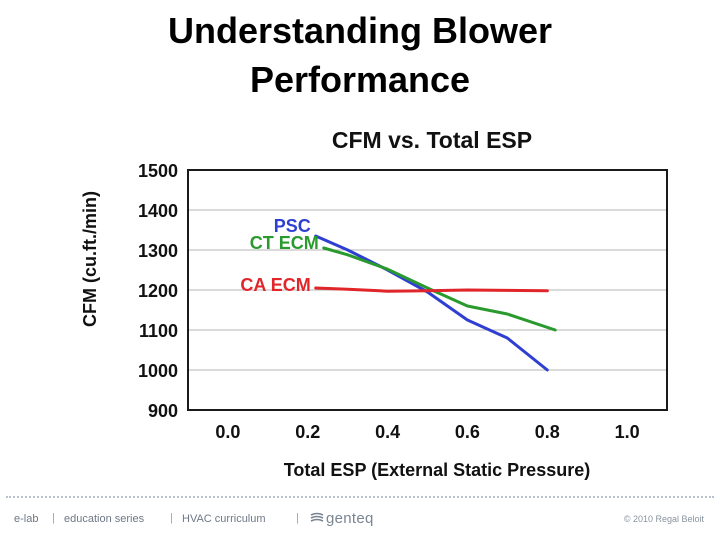  What do you see at coordinates (158, 291) in the screenshot?
I see `y-tick-label: 1200` at bounding box center [158, 291].